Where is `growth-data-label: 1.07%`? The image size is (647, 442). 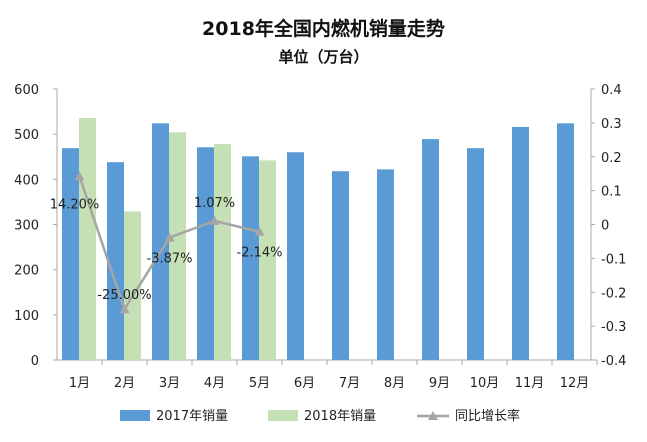 growth-data-label: 1.07% is located at coordinates (214, 203).